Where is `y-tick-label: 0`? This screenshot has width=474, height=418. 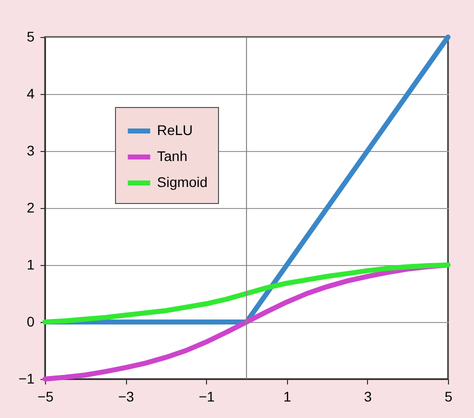 y-tick-label: 0 is located at coordinates (30, 322).